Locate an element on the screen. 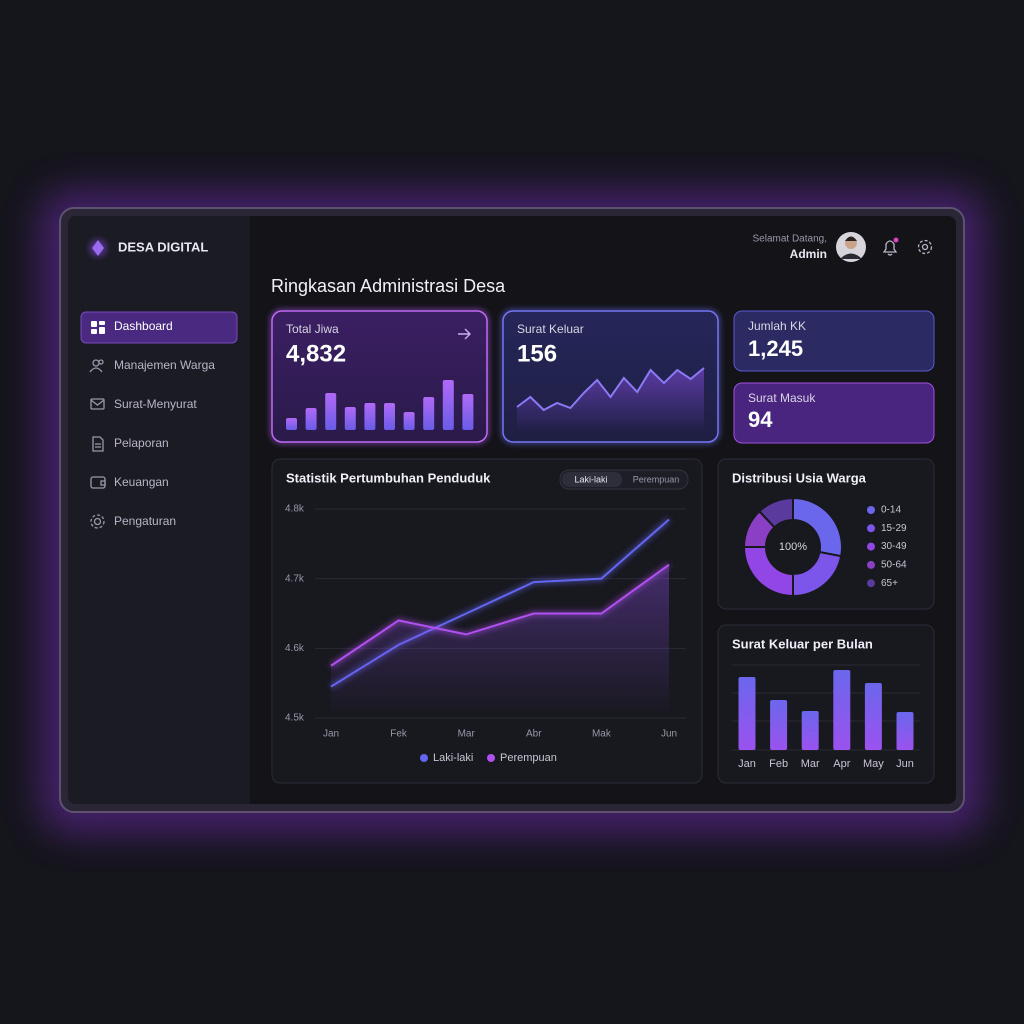  card-surat-masuk is located at coordinates (834, 413).